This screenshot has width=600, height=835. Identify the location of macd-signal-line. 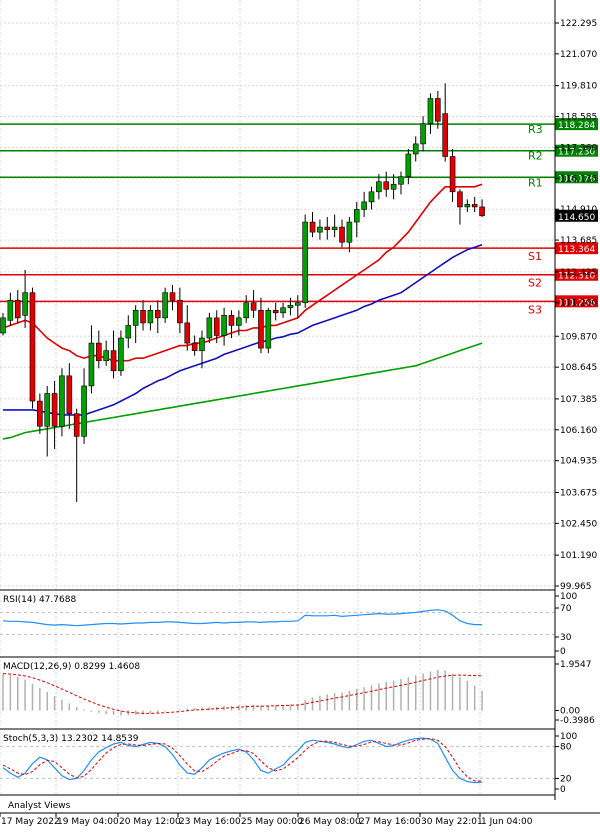
(242, 693).